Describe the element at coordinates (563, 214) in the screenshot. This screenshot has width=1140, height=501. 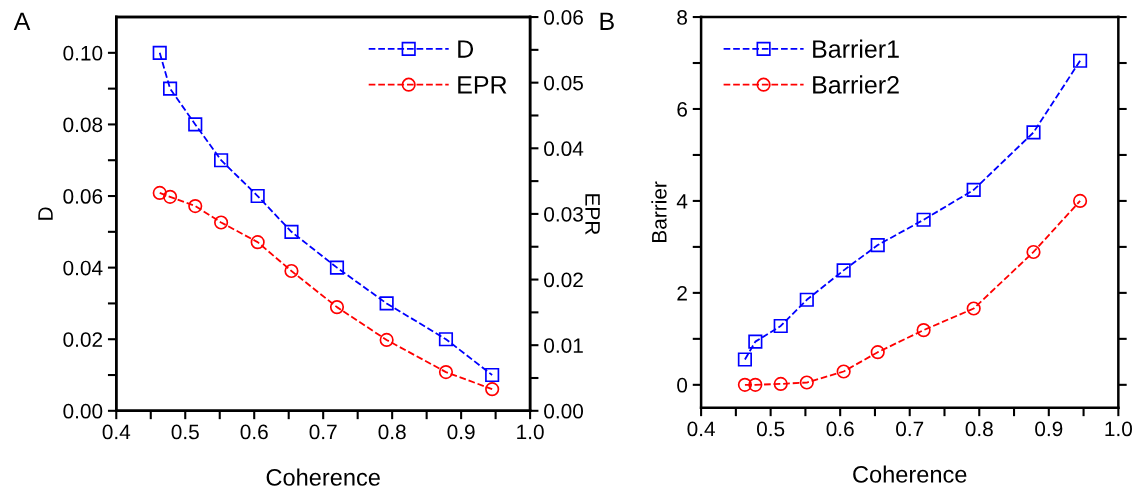
I see `y2-tick-label: 0.03` at that location.